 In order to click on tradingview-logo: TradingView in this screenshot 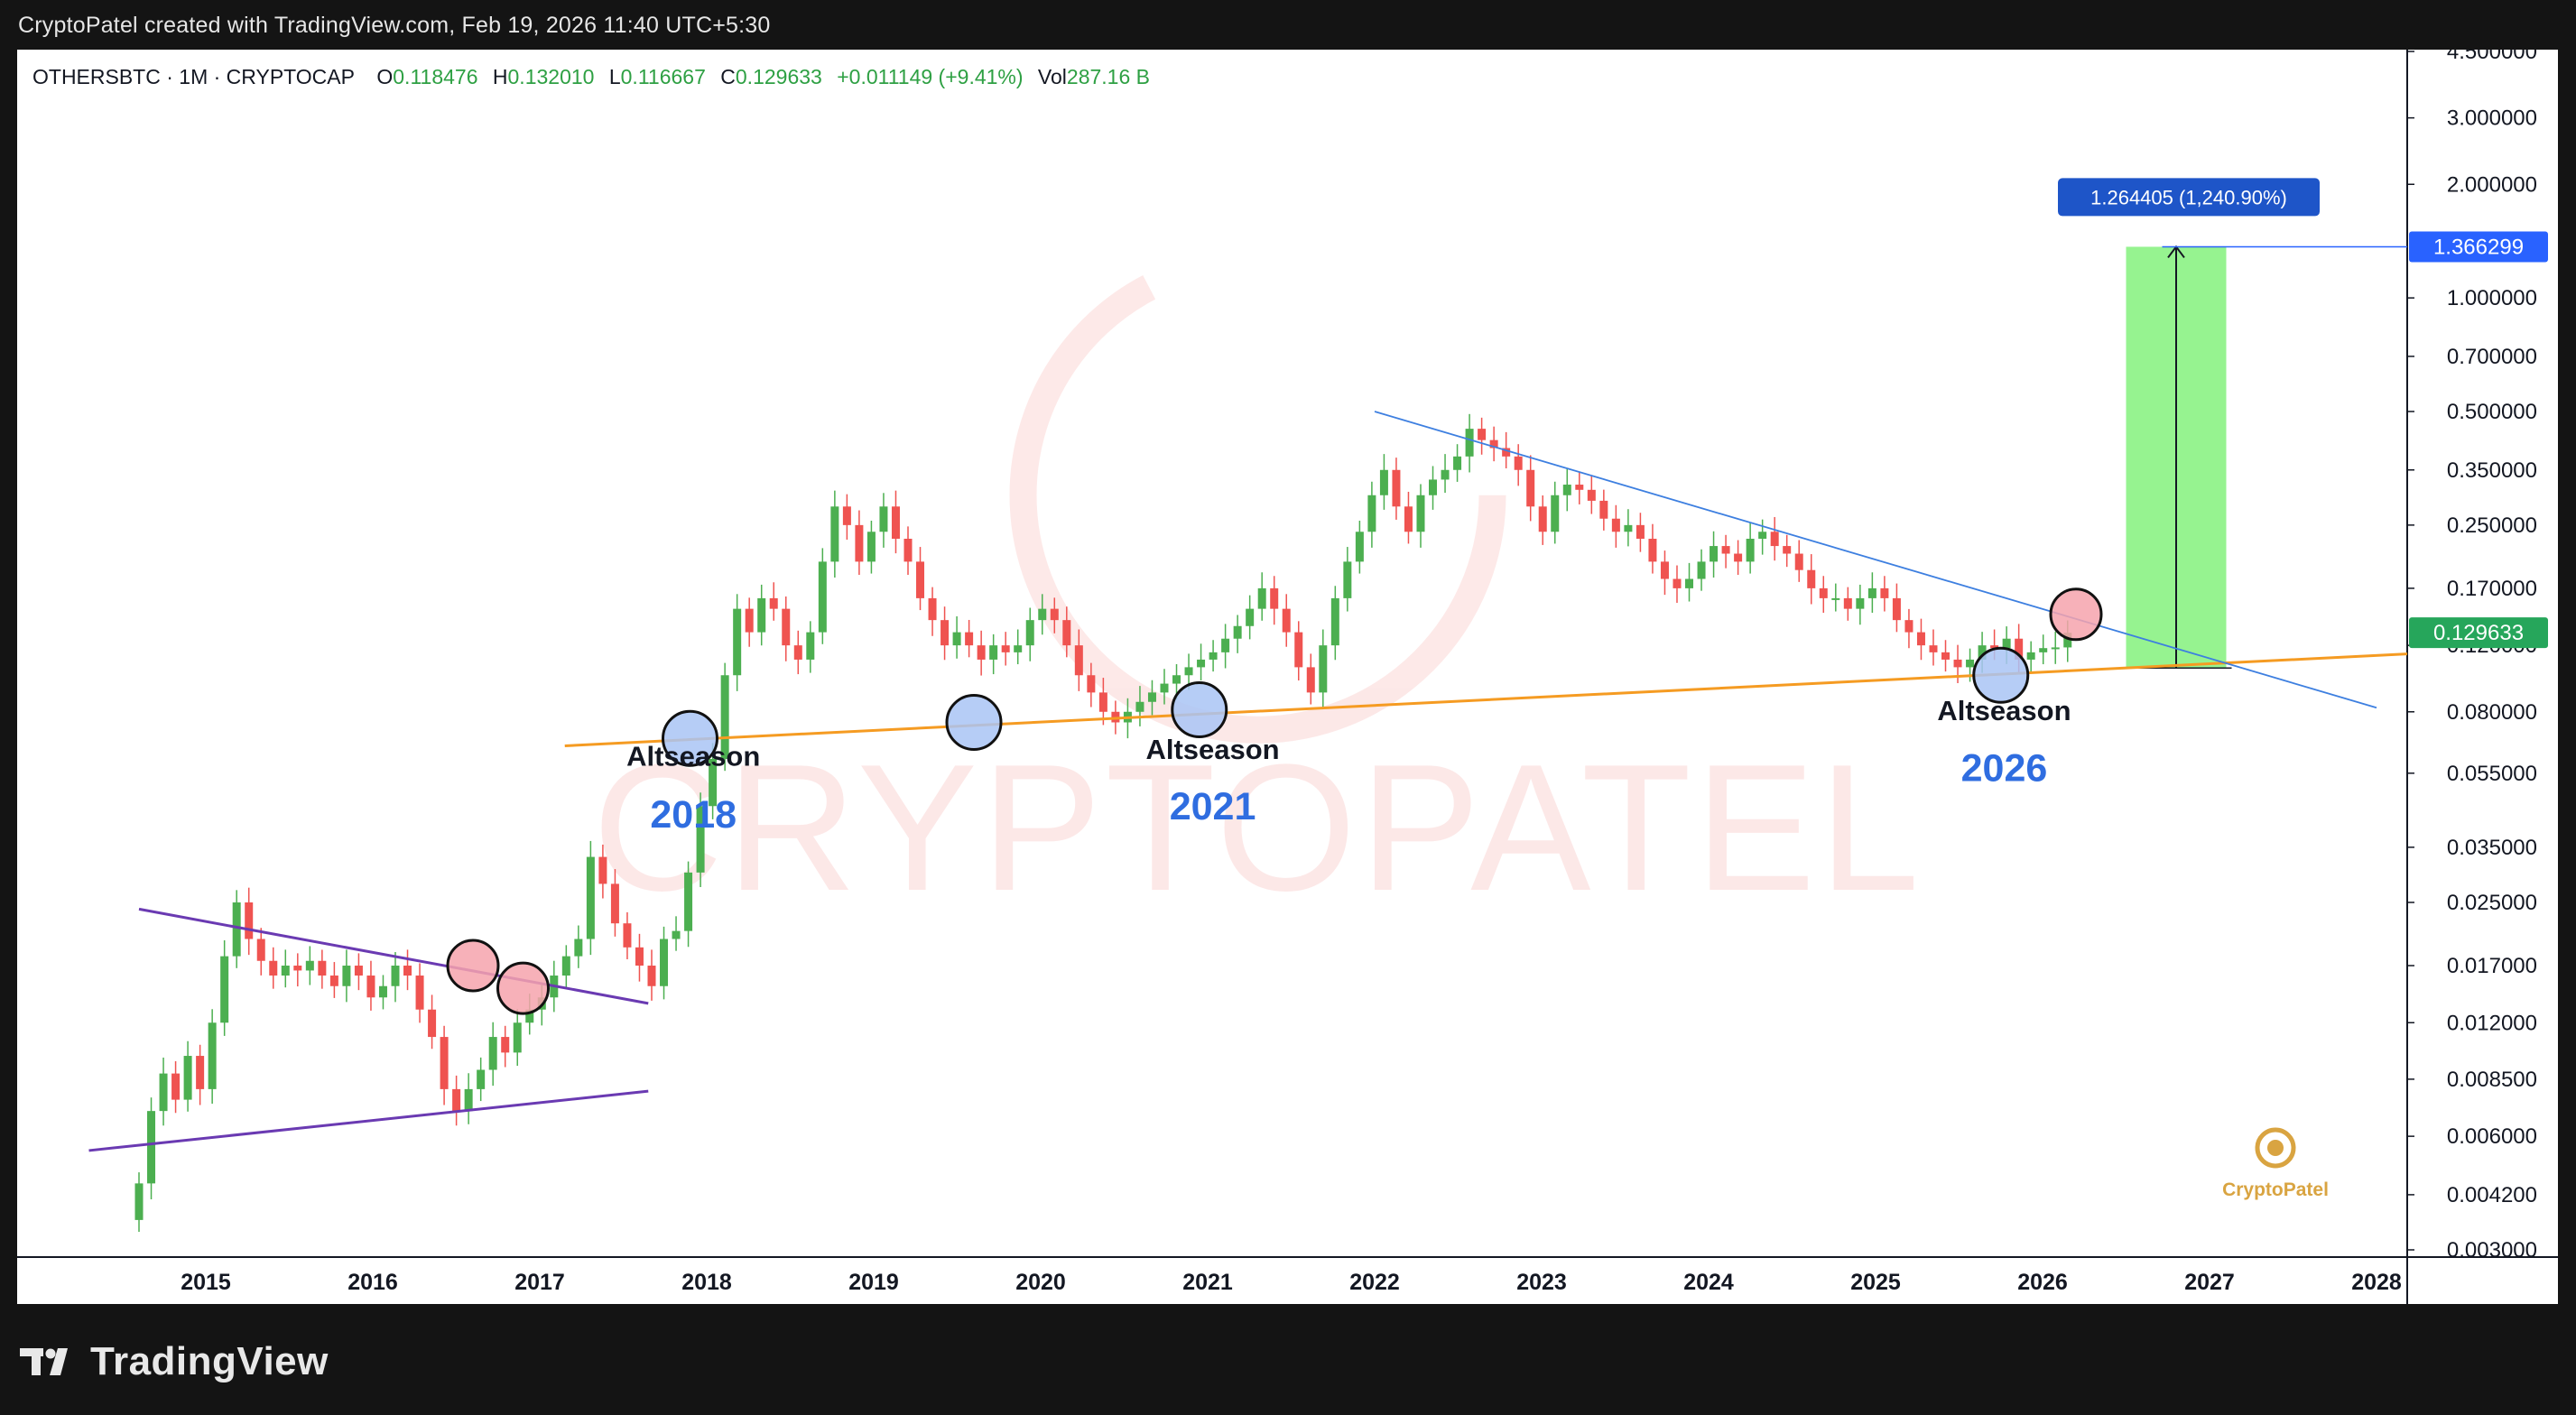, I will do `click(174, 1361)`.